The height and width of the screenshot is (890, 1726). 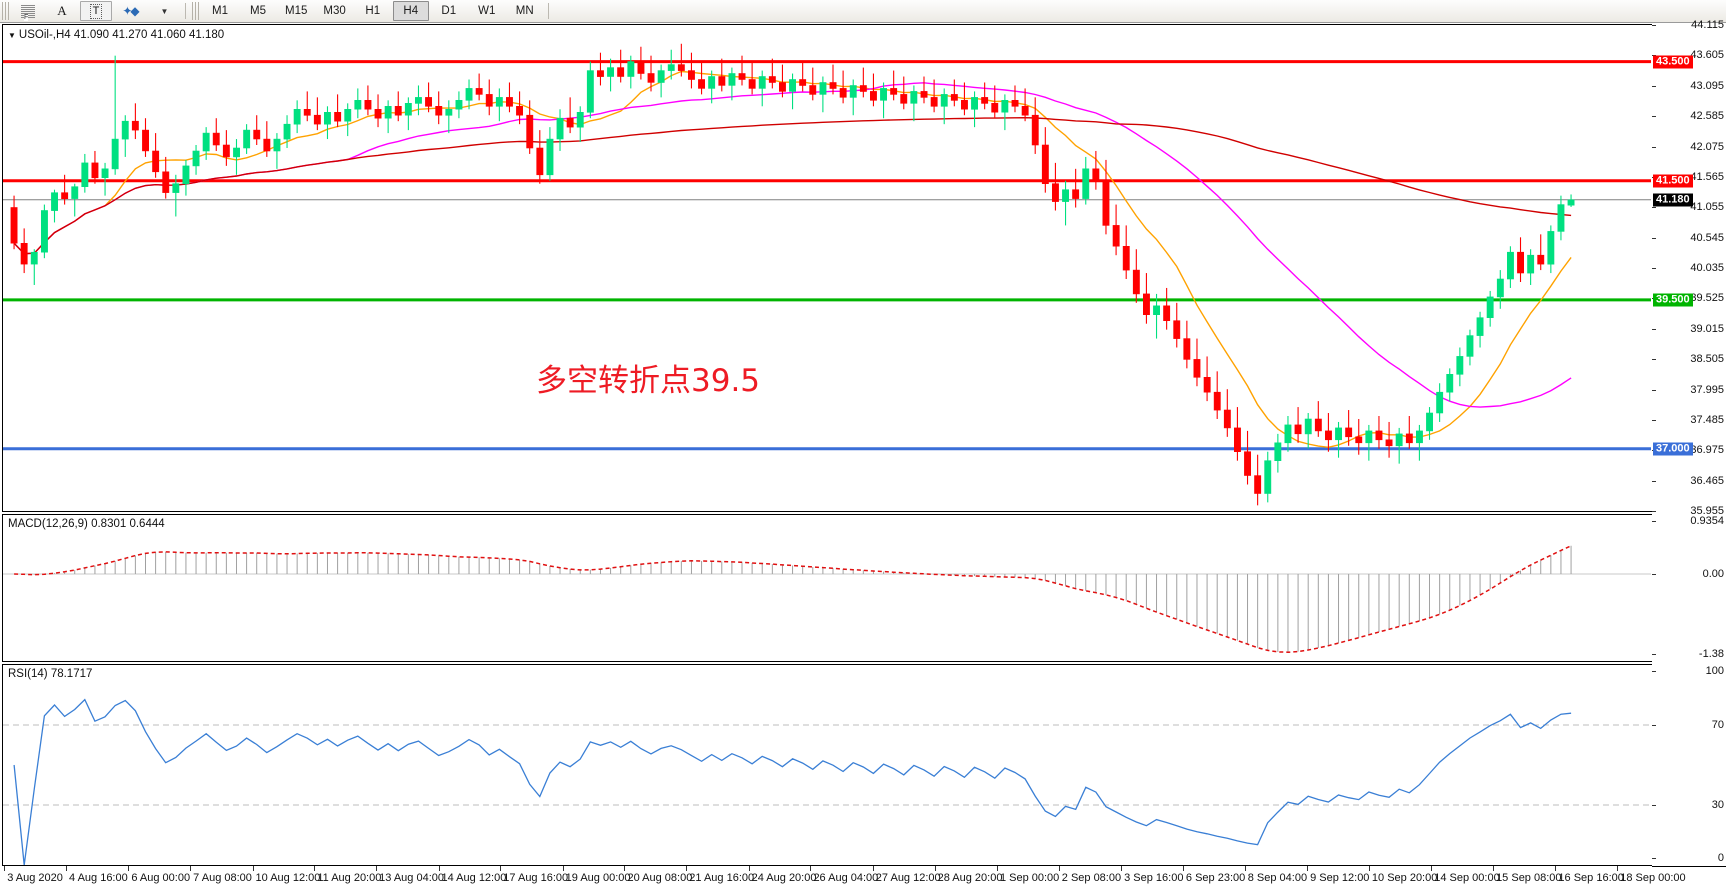 What do you see at coordinates (1154, 878) in the screenshot?
I see `time-tick-label: 3 Sep 16:00` at bounding box center [1154, 878].